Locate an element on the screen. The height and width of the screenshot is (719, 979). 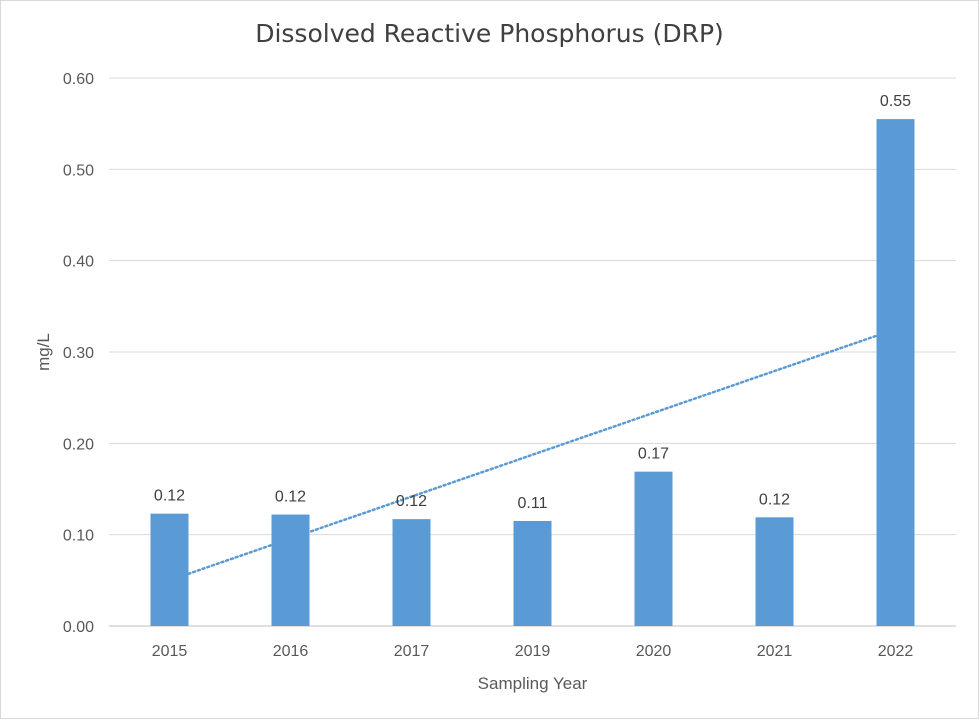
bar-2017 is located at coordinates (411, 572).